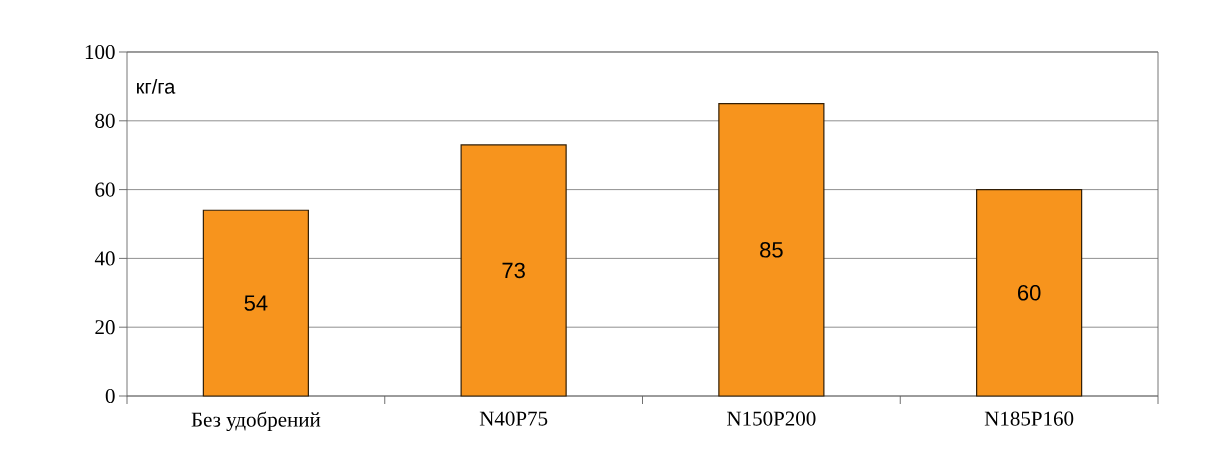  What do you see at coordinates (256, 421) in the screenshot?
I see `x-tick-label: Без удобрений` at bounding box center [256, 421].